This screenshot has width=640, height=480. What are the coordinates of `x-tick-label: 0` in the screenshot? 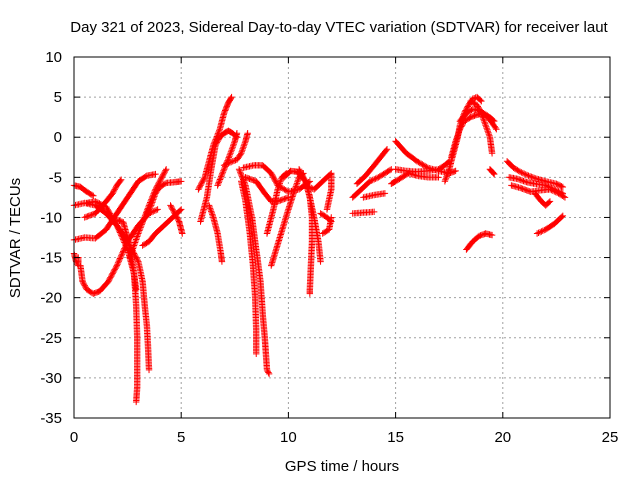 It's located at (74, 437).